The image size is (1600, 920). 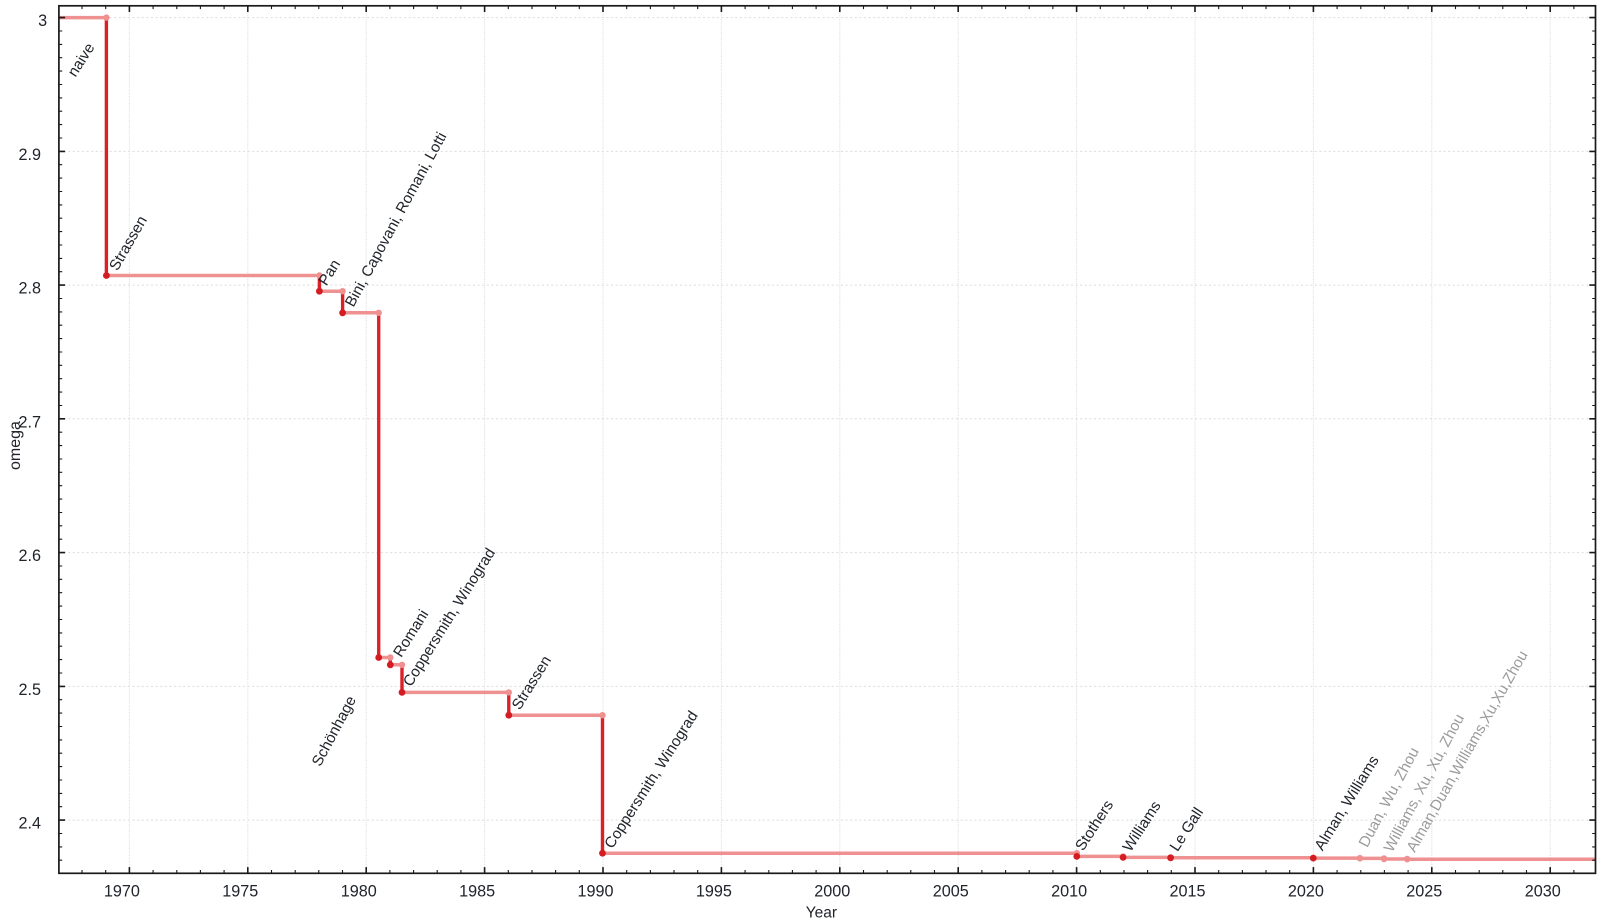 I want to click on svg-text: 2000, so click(x=832, y=891).